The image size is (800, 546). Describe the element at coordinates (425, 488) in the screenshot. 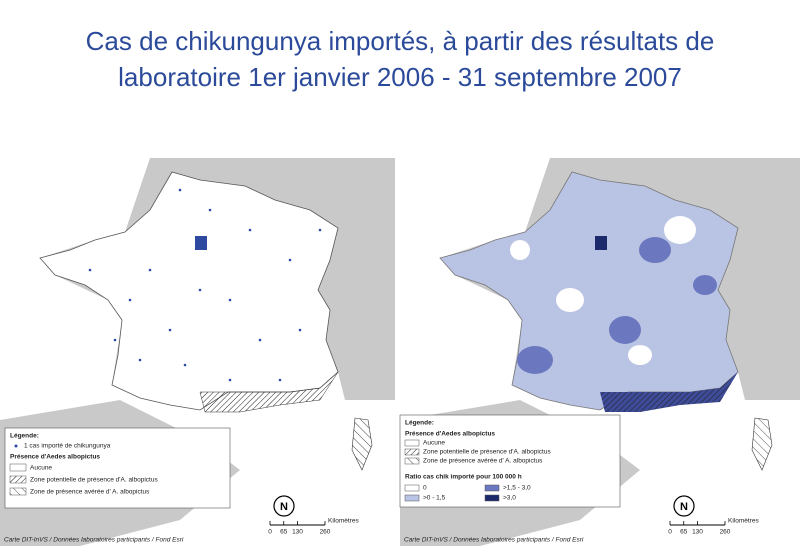

I see `legend-label: 0` at that location.